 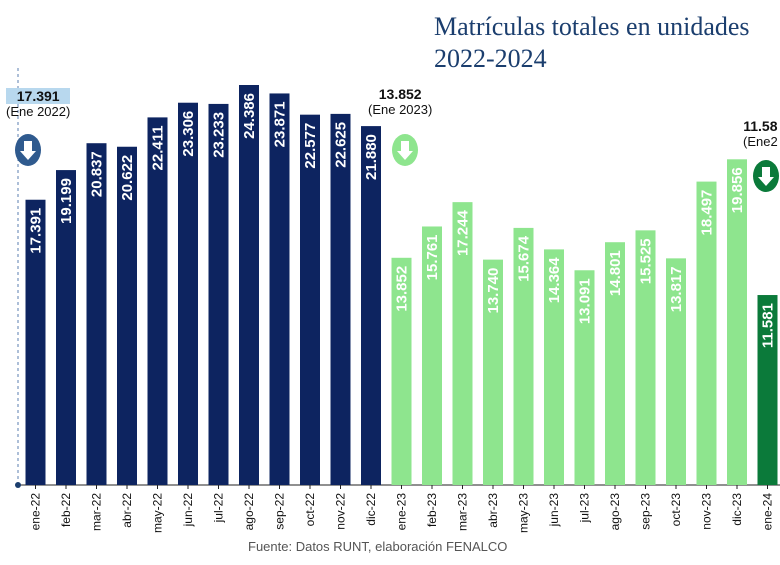 I want to click on data-label-mar-22: 20.837, so click(x=97, y=174).